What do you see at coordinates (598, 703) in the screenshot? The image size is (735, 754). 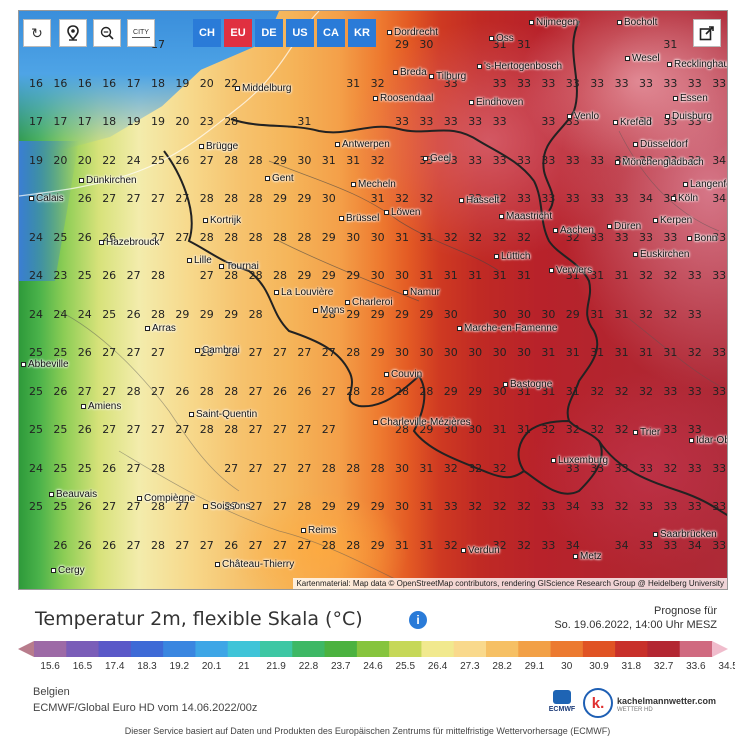 I see `kachelmannwetter-logo-mark: k.` at bounding box center [598, 703].